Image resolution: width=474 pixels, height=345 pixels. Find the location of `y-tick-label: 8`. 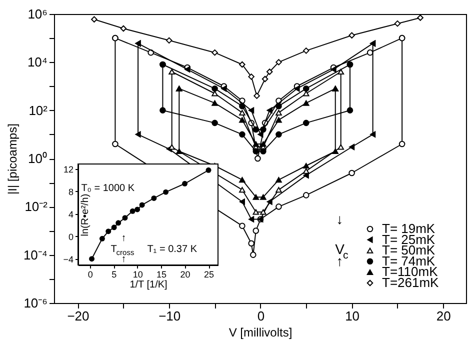

y-tick-label: 8 is located at coordinates (71, 191).